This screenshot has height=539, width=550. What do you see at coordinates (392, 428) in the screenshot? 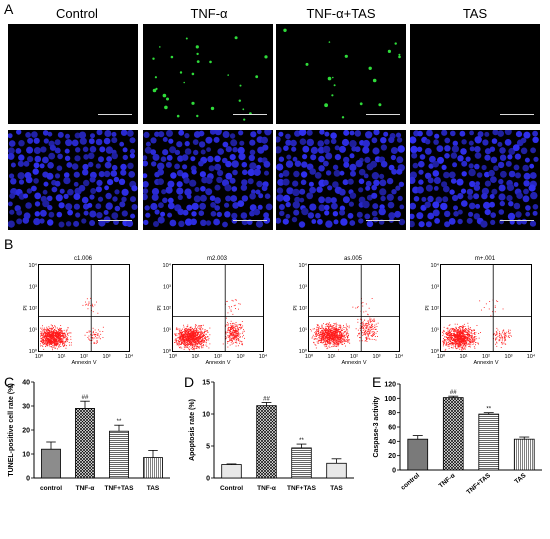
I see `y-tick-label: 60` at bounding box center [392, 428].